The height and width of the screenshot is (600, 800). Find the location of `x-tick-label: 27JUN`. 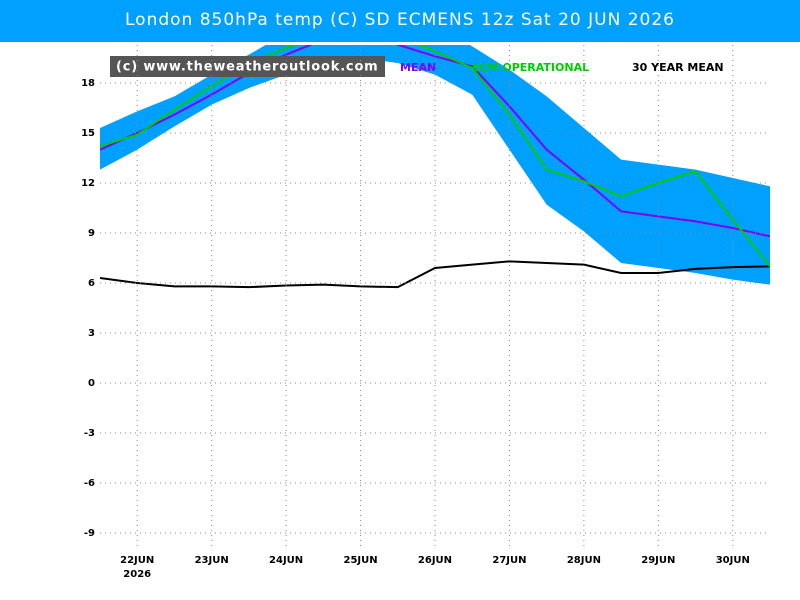

x-tick-label: 27JUN is located at coordinates (509, 560).